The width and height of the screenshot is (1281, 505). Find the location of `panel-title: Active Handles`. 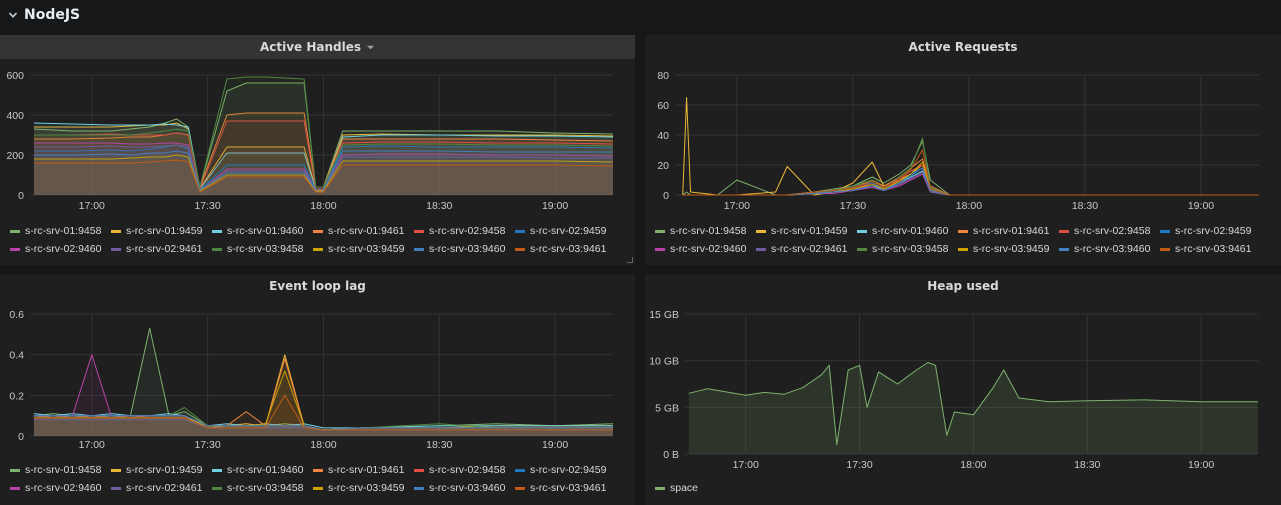

panel-title: Active Handles is located at coordinates (310, 47).